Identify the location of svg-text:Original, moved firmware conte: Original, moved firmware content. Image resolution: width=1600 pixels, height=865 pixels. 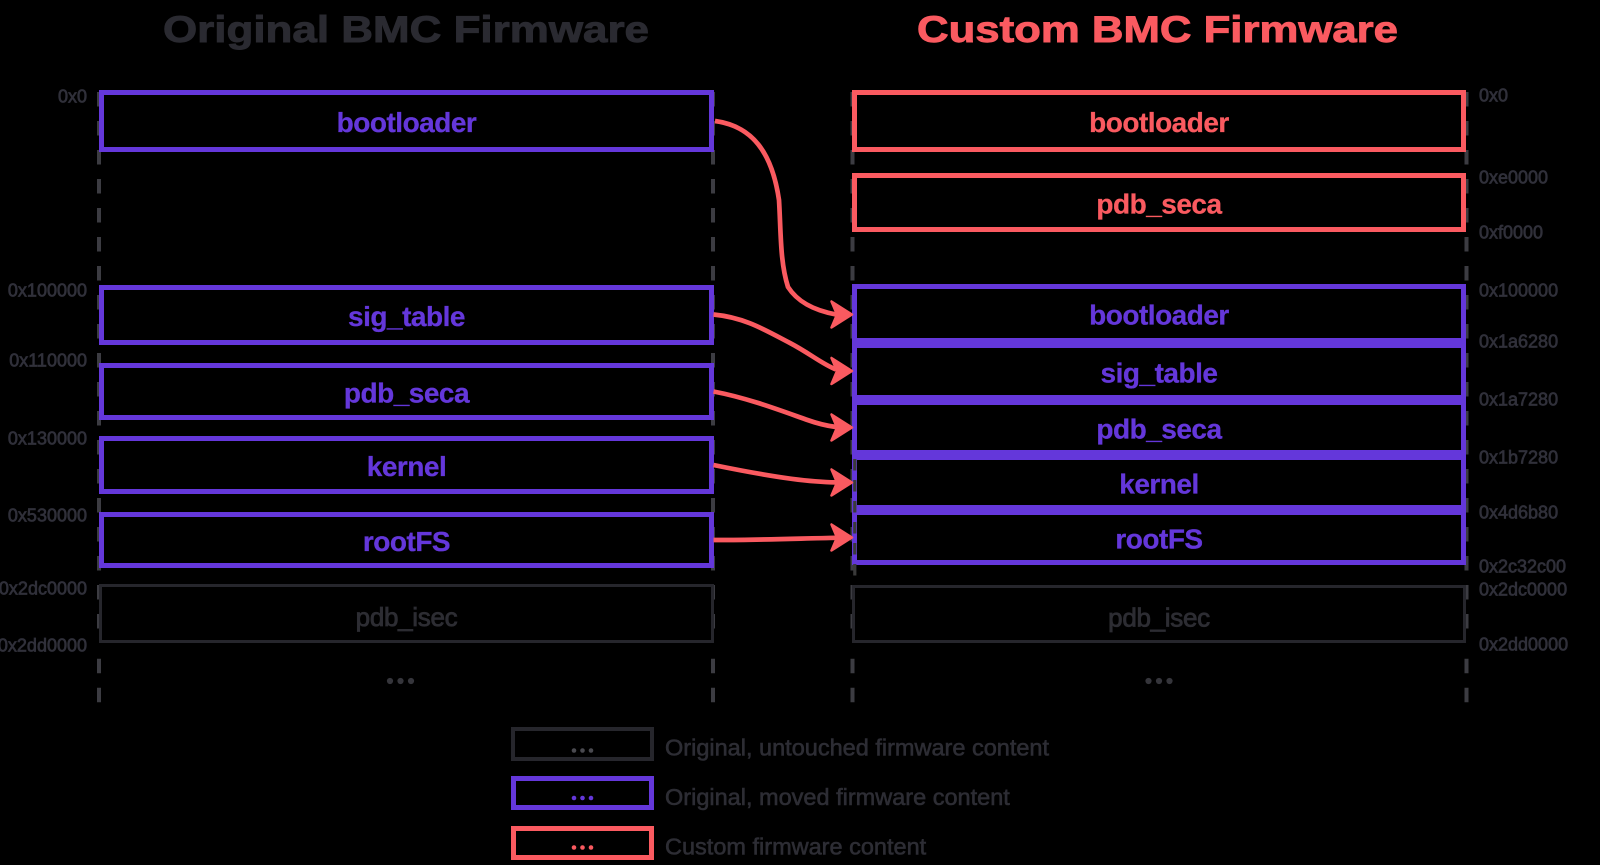
(837, 797).